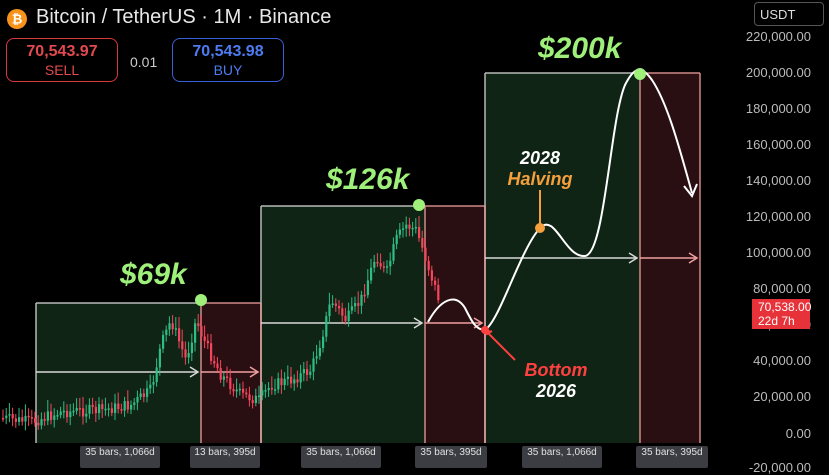 The height and width of the screenshot is (475, 829). I want to click on buy-button: 70,543.98 BUY, so click(228, 60).